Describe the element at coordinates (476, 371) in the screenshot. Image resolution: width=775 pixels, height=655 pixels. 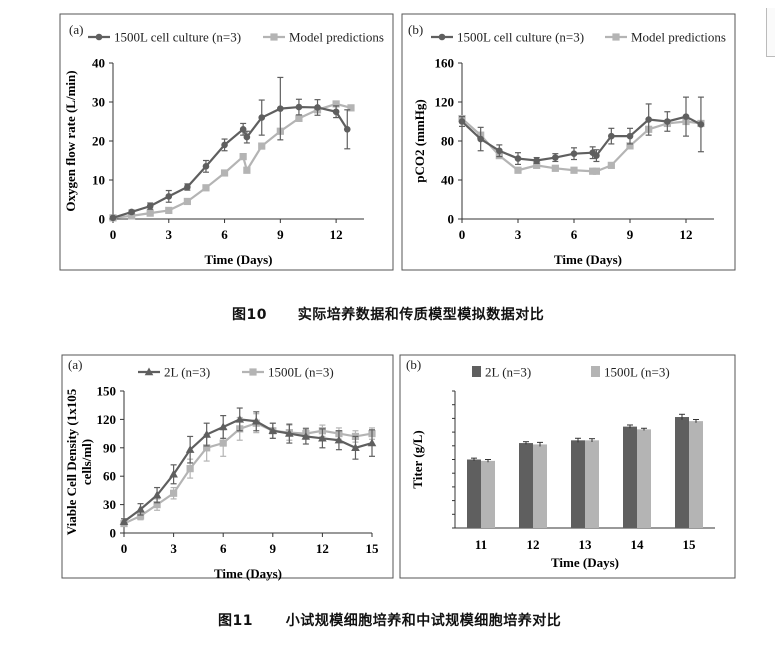
I see `legend-swatch` at that location.